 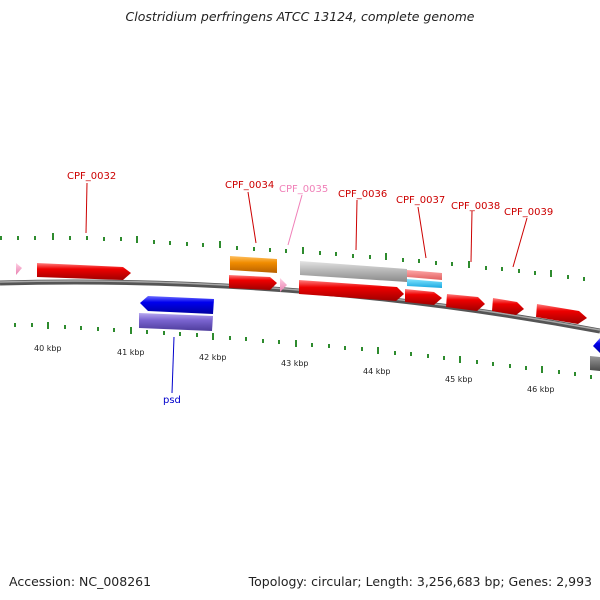 I want to click on gene-cpf-0036-grey, so click(x=353, y=271).